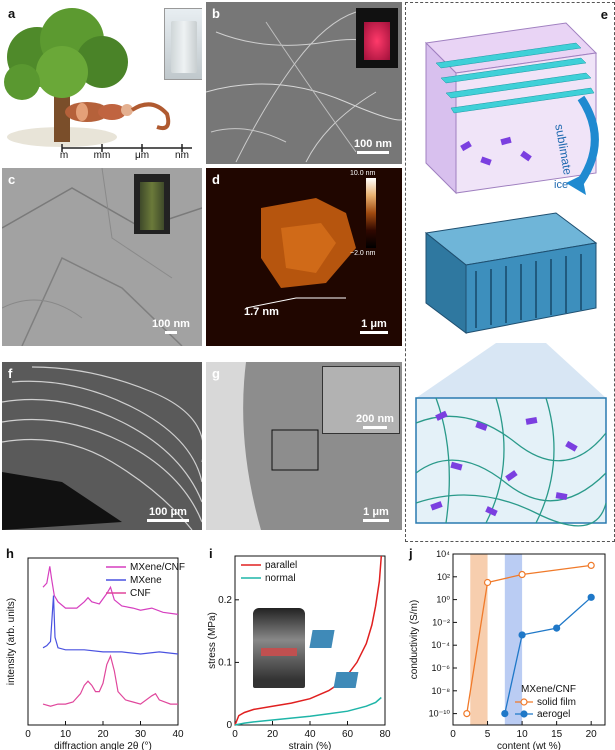  I want to click on panel-e-label: e, so click(604, 14).